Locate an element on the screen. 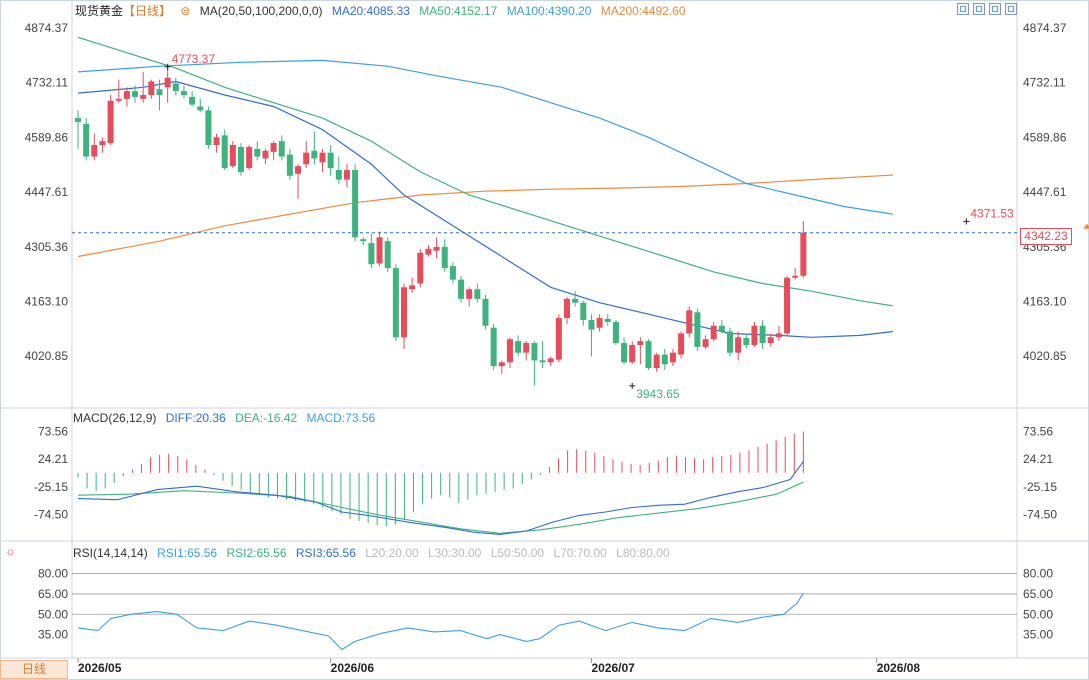 This screenshot has height=680, width=1089. time-label: 2026/07 is located at coordinates (613, 668).